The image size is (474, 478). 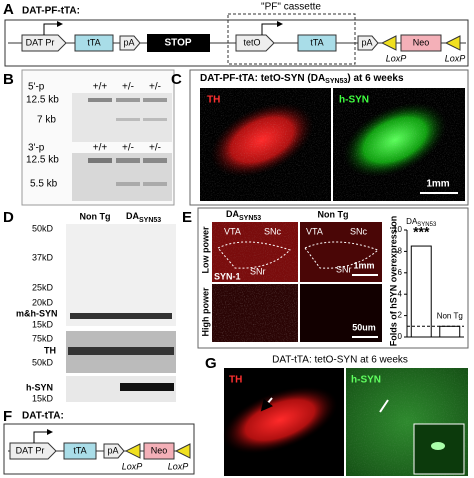 What do you see at coordinates (43, 287) in the screenshot?
I see `marker-label: 25kD` at bounding box center [43, 287].